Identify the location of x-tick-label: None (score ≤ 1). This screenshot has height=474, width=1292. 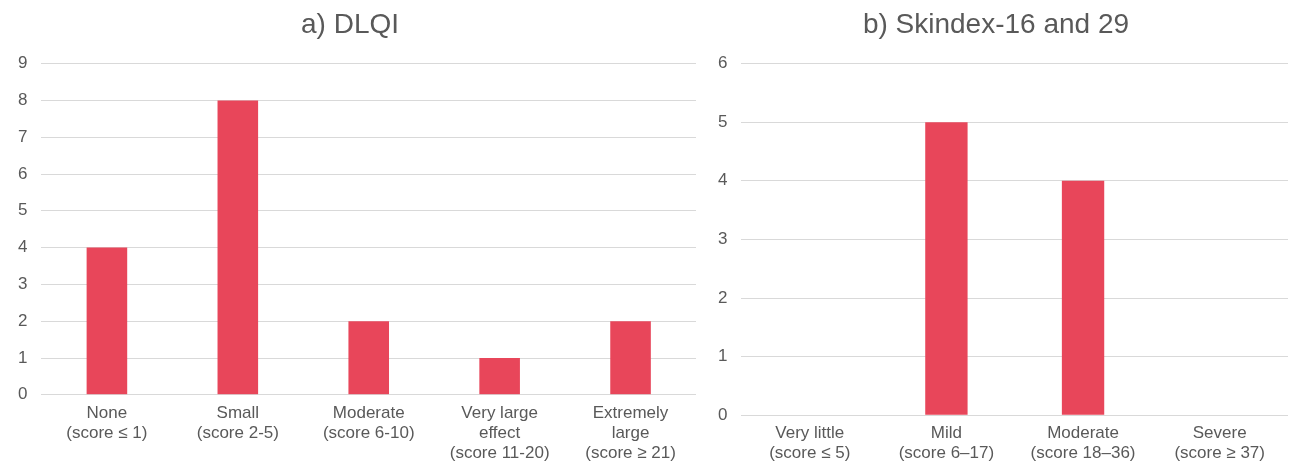
(107, 422).